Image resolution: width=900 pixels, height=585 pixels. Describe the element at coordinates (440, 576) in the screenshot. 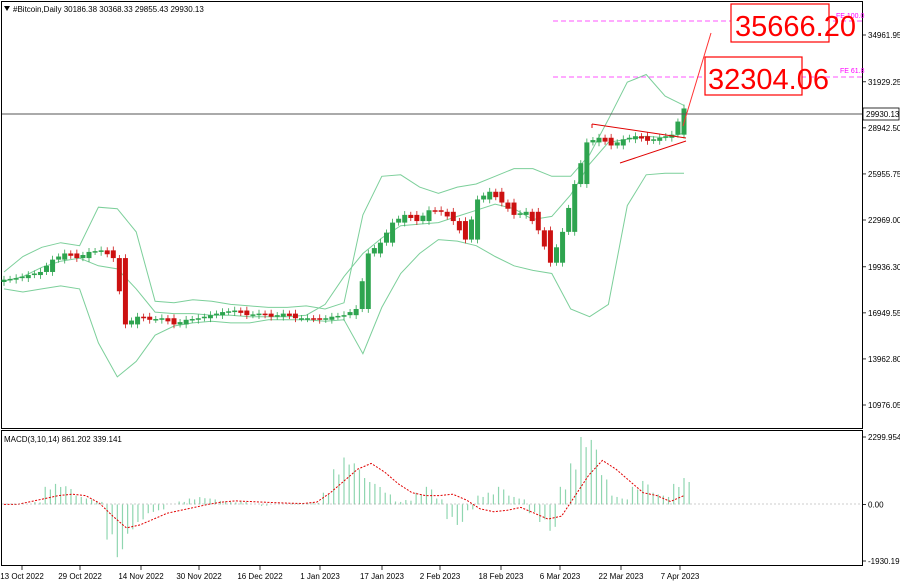

I see `time-tick-label: 2 Feb 2023` at that location.